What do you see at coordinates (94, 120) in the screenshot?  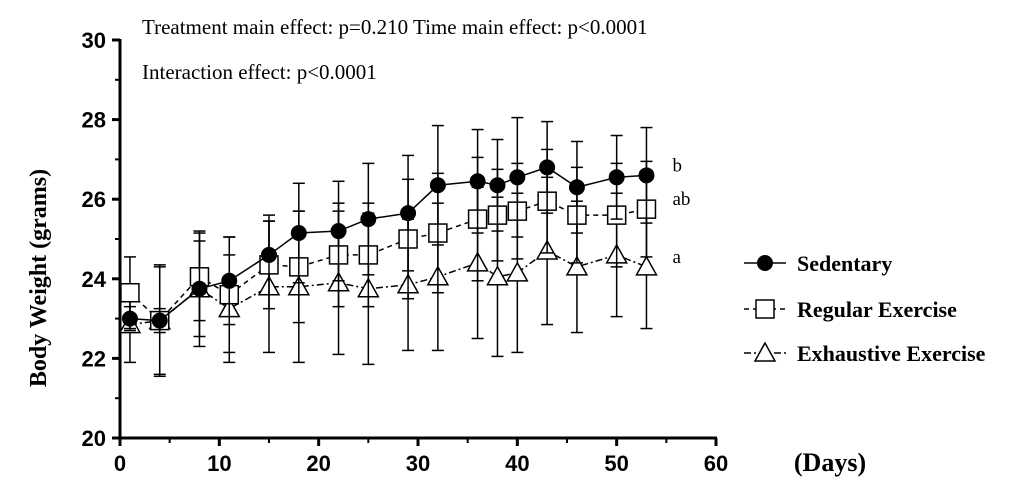 I see `y-tick-label: 28` at bounding box center [94, 120].